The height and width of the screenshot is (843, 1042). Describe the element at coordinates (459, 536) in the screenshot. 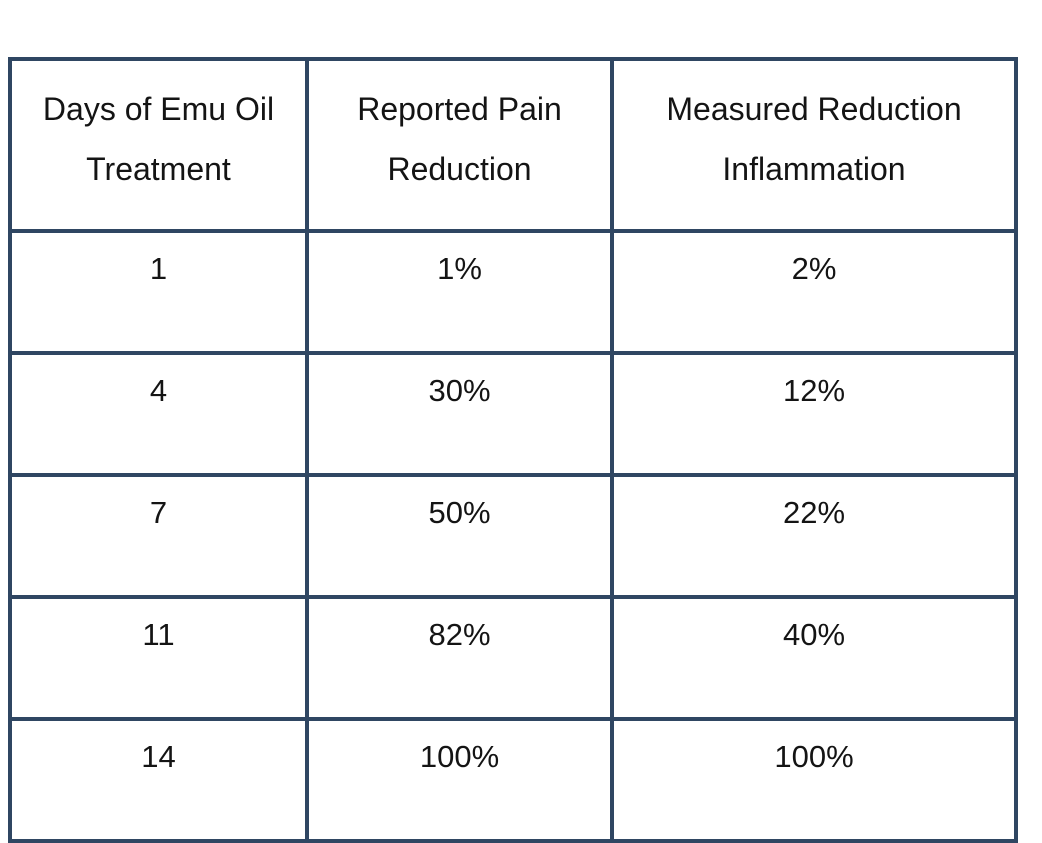

I see `cell-pain-reduction: 50%` at that location.